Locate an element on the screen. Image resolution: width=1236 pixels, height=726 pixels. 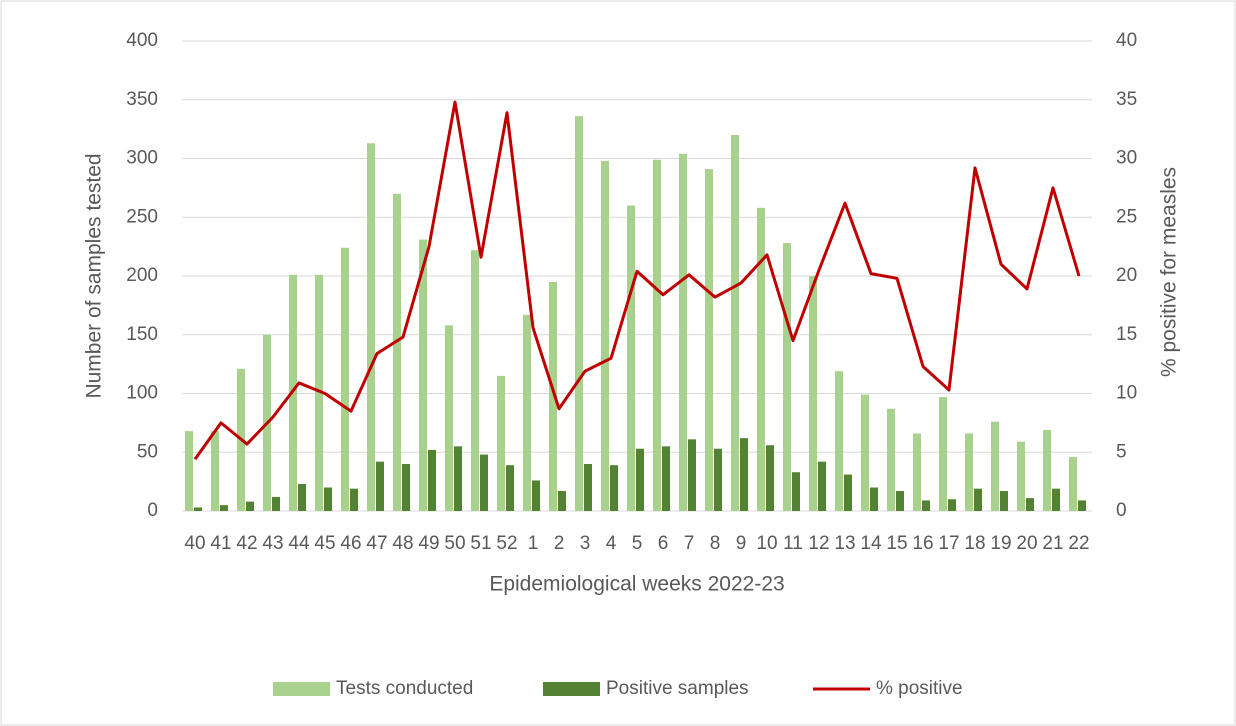
x-tick-label: 43 is located at coordinates (272, 543).